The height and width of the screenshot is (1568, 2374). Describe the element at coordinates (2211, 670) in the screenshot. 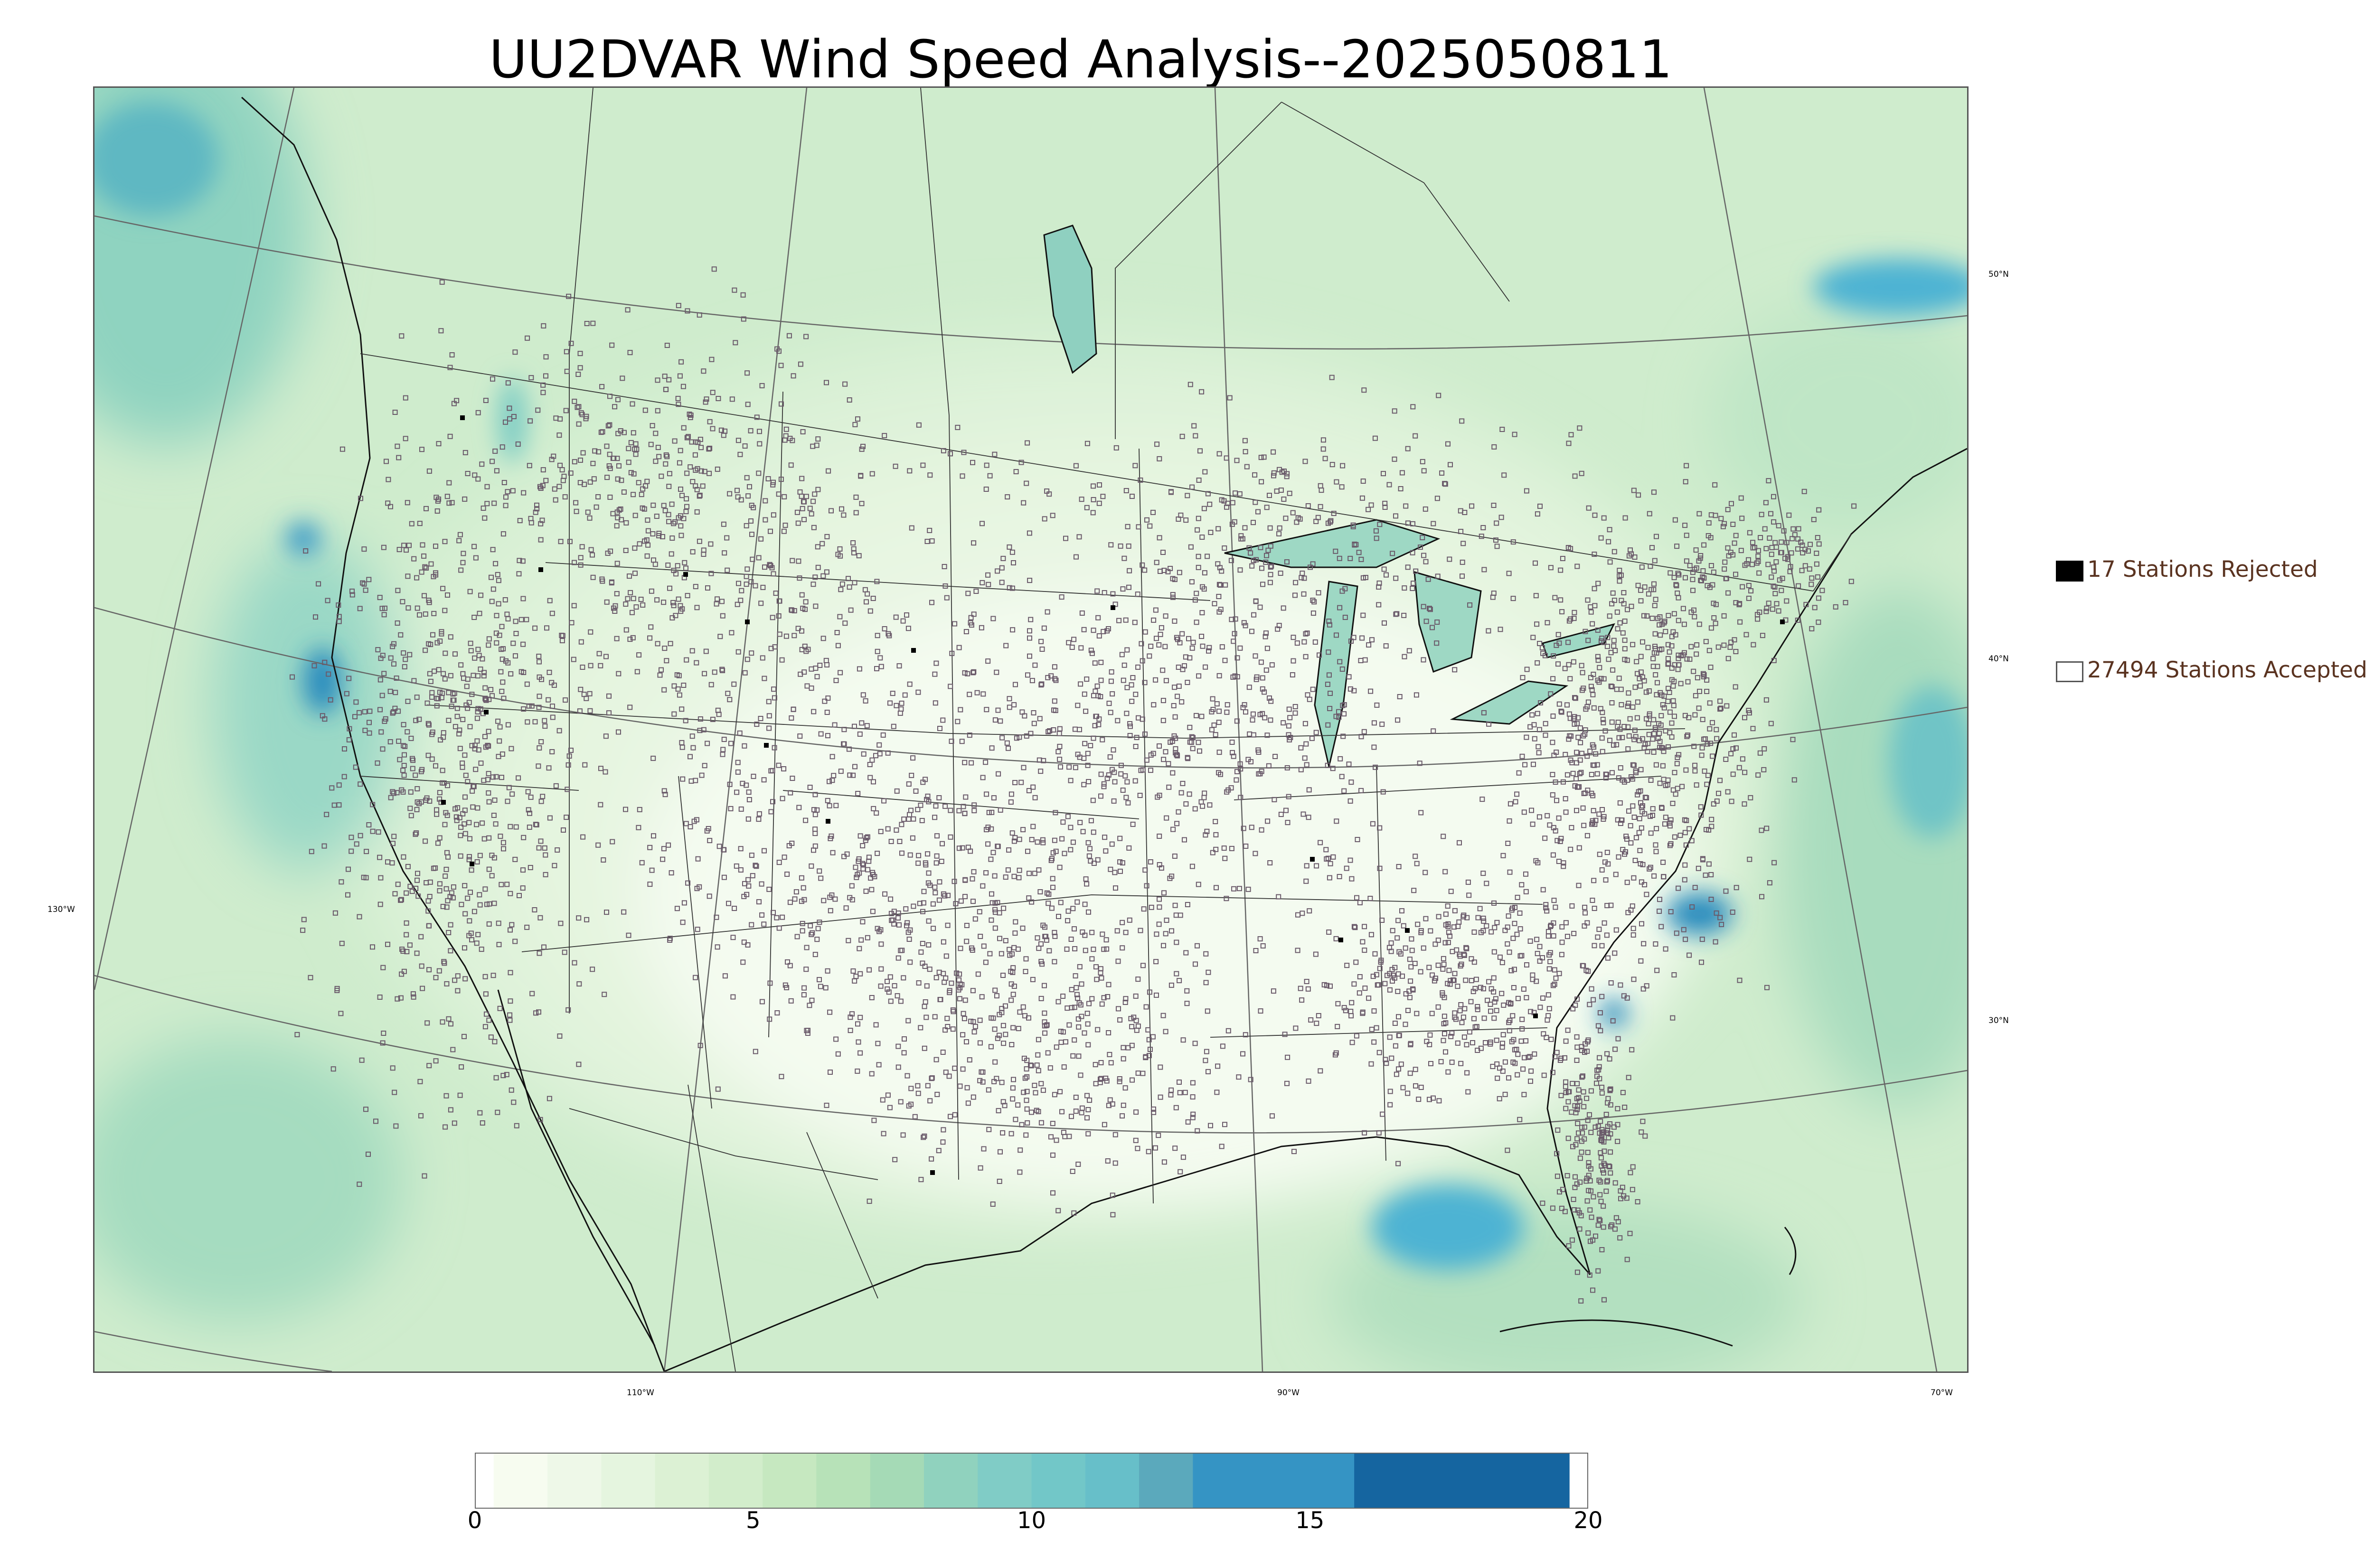

I see `legend-accepted: 27494 Stations Accepted` at that location.